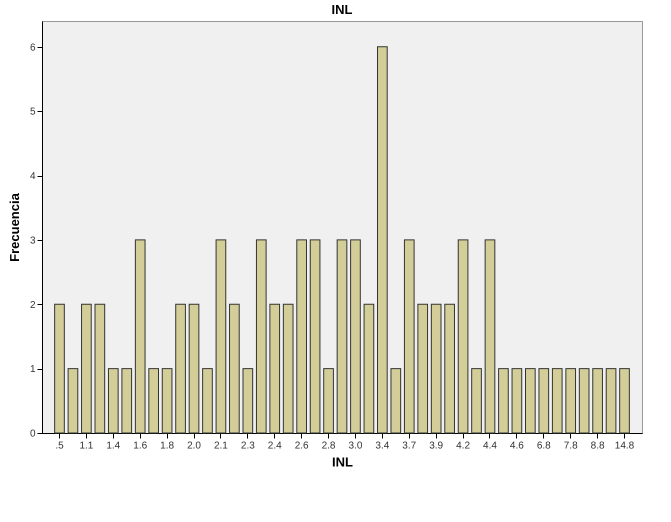  What do you see at coordinates (113, 446) in the screenshot?
I see `x-tick-label: 1.4` at bounding box center [113, 446].